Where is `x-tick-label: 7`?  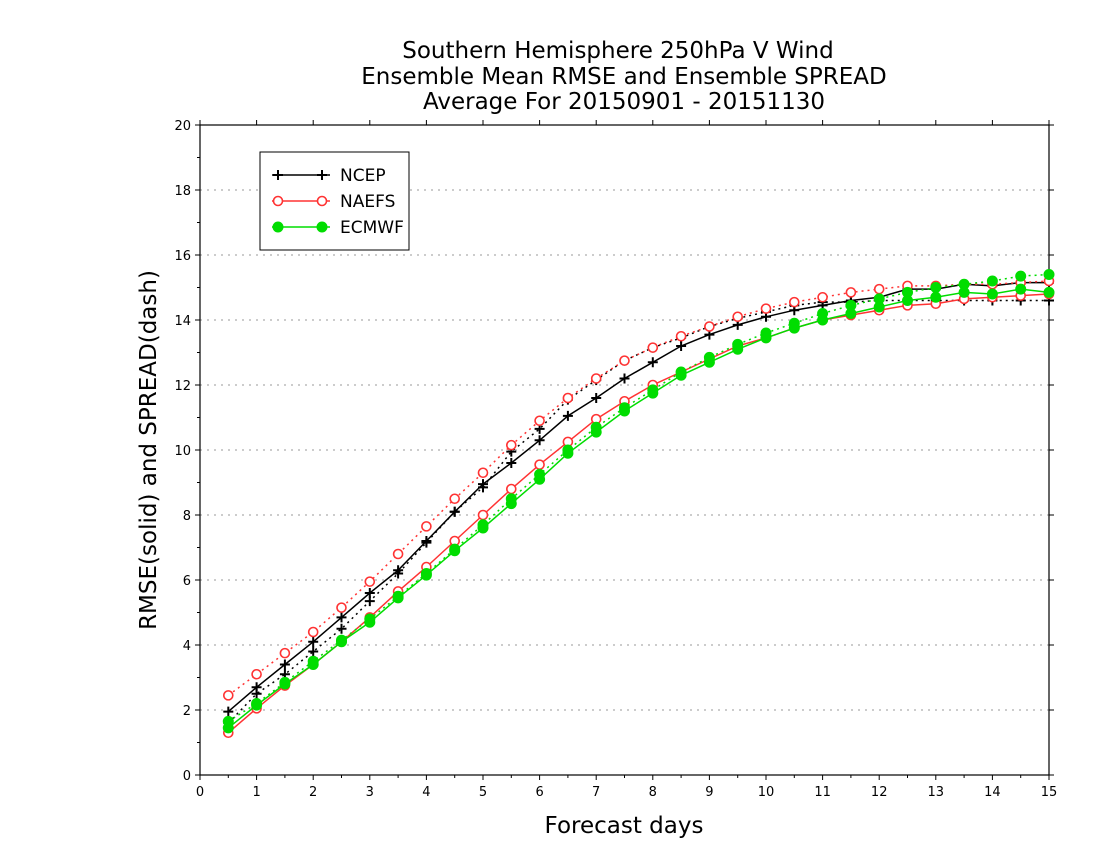
x-tick-label: 7 is located at coordinates (596, 792).